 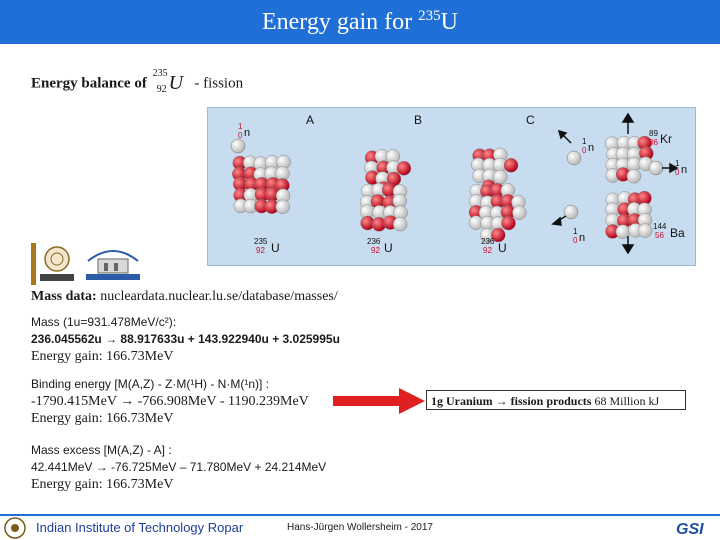 I want to click on n-out2-charge: 0, so click(x=677, y=172).